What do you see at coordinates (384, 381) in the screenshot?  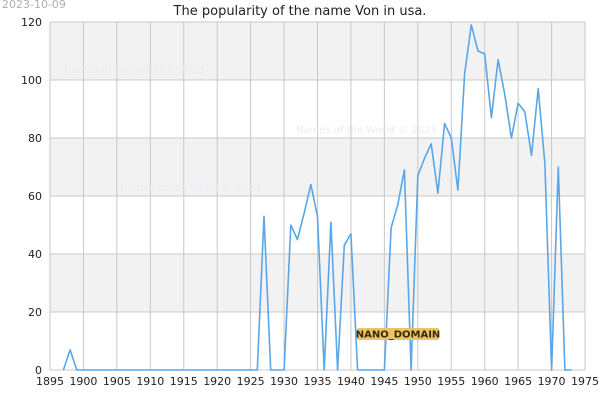 I see `x-tick-label: 1945` at bounding box center [384, 381].